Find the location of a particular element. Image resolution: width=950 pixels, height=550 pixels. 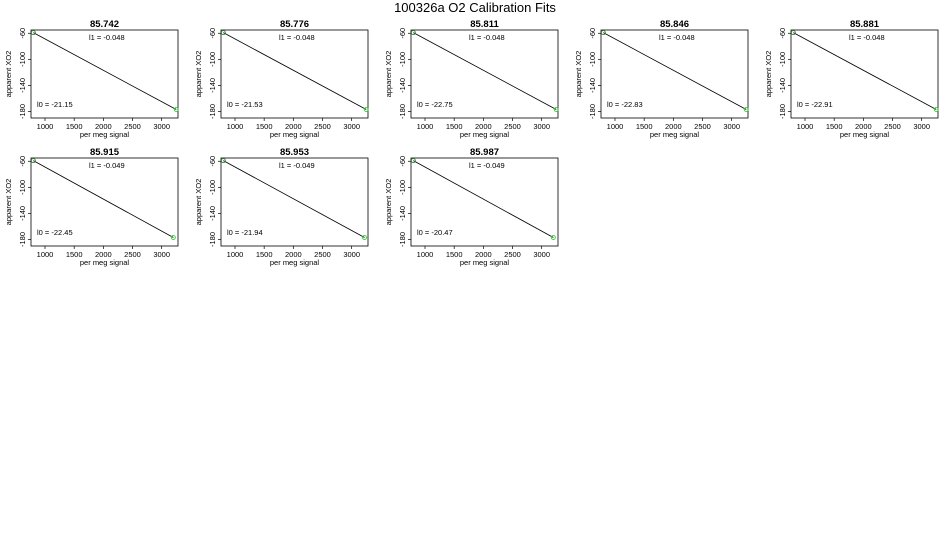

chart-title: 85.881 is located at coordinates (865, 24).